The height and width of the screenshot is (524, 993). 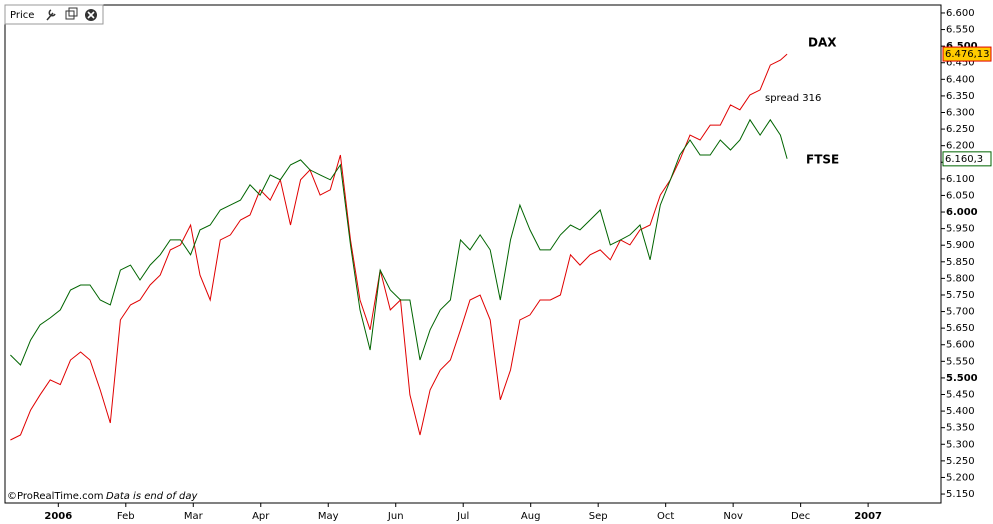 I want to click on y-tick-label: 5.300, so click(x=960, y=444).